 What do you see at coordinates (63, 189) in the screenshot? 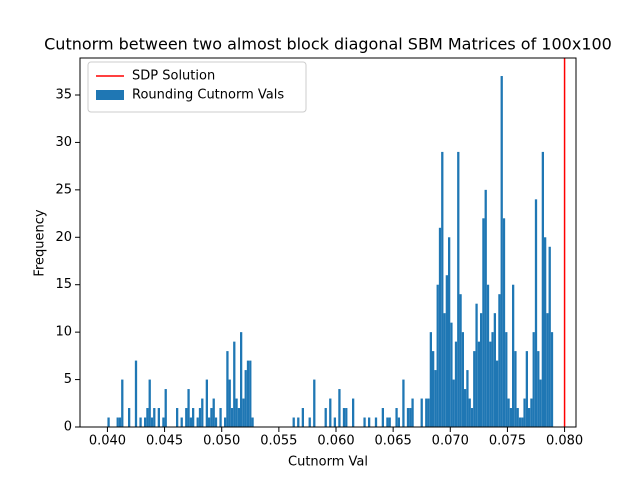
I see `y-tick-label: 25` at bounding box center [63, 189].